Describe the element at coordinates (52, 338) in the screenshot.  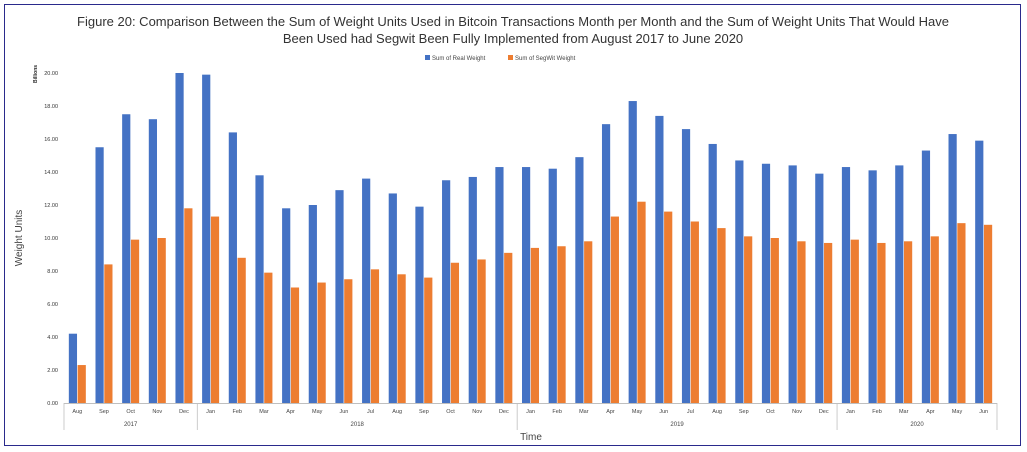
I see `y-tick-label: 4.00` at that location.